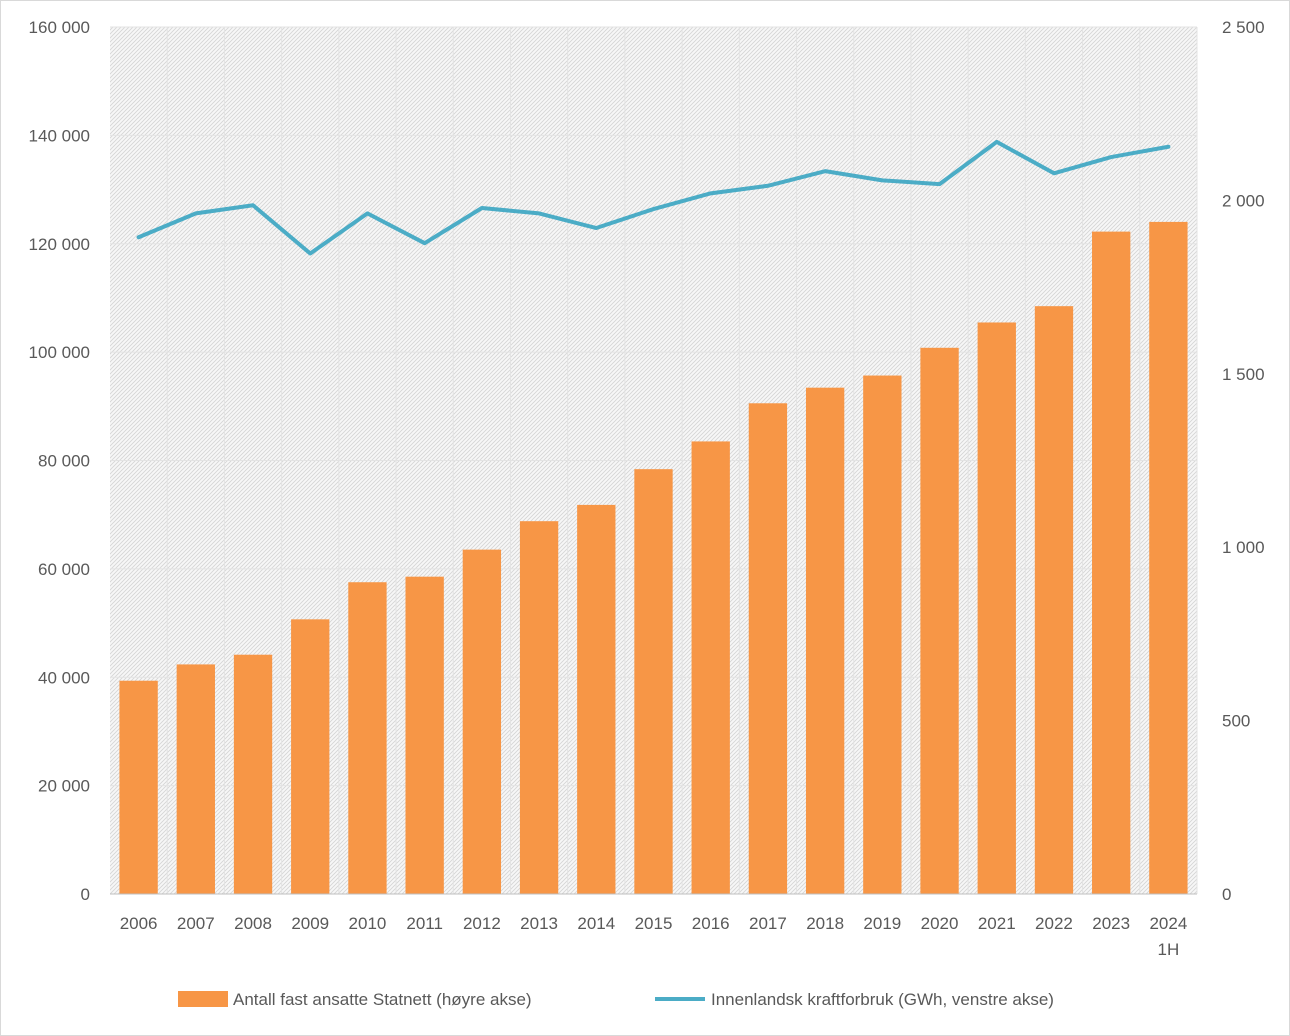 The width and height of the screenshot is (1290, 1036). What do you see at coordinates (768, 648) in the screenshot?
I see `bar-2017` at bounding box center [768, 648].